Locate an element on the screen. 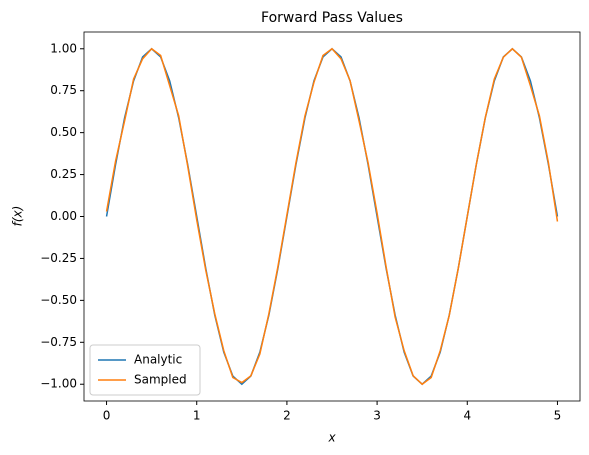 Image resolution: width=589 pixels, height=455 pixels. x-tick-label: 0 is located at coordinates (107, 416).